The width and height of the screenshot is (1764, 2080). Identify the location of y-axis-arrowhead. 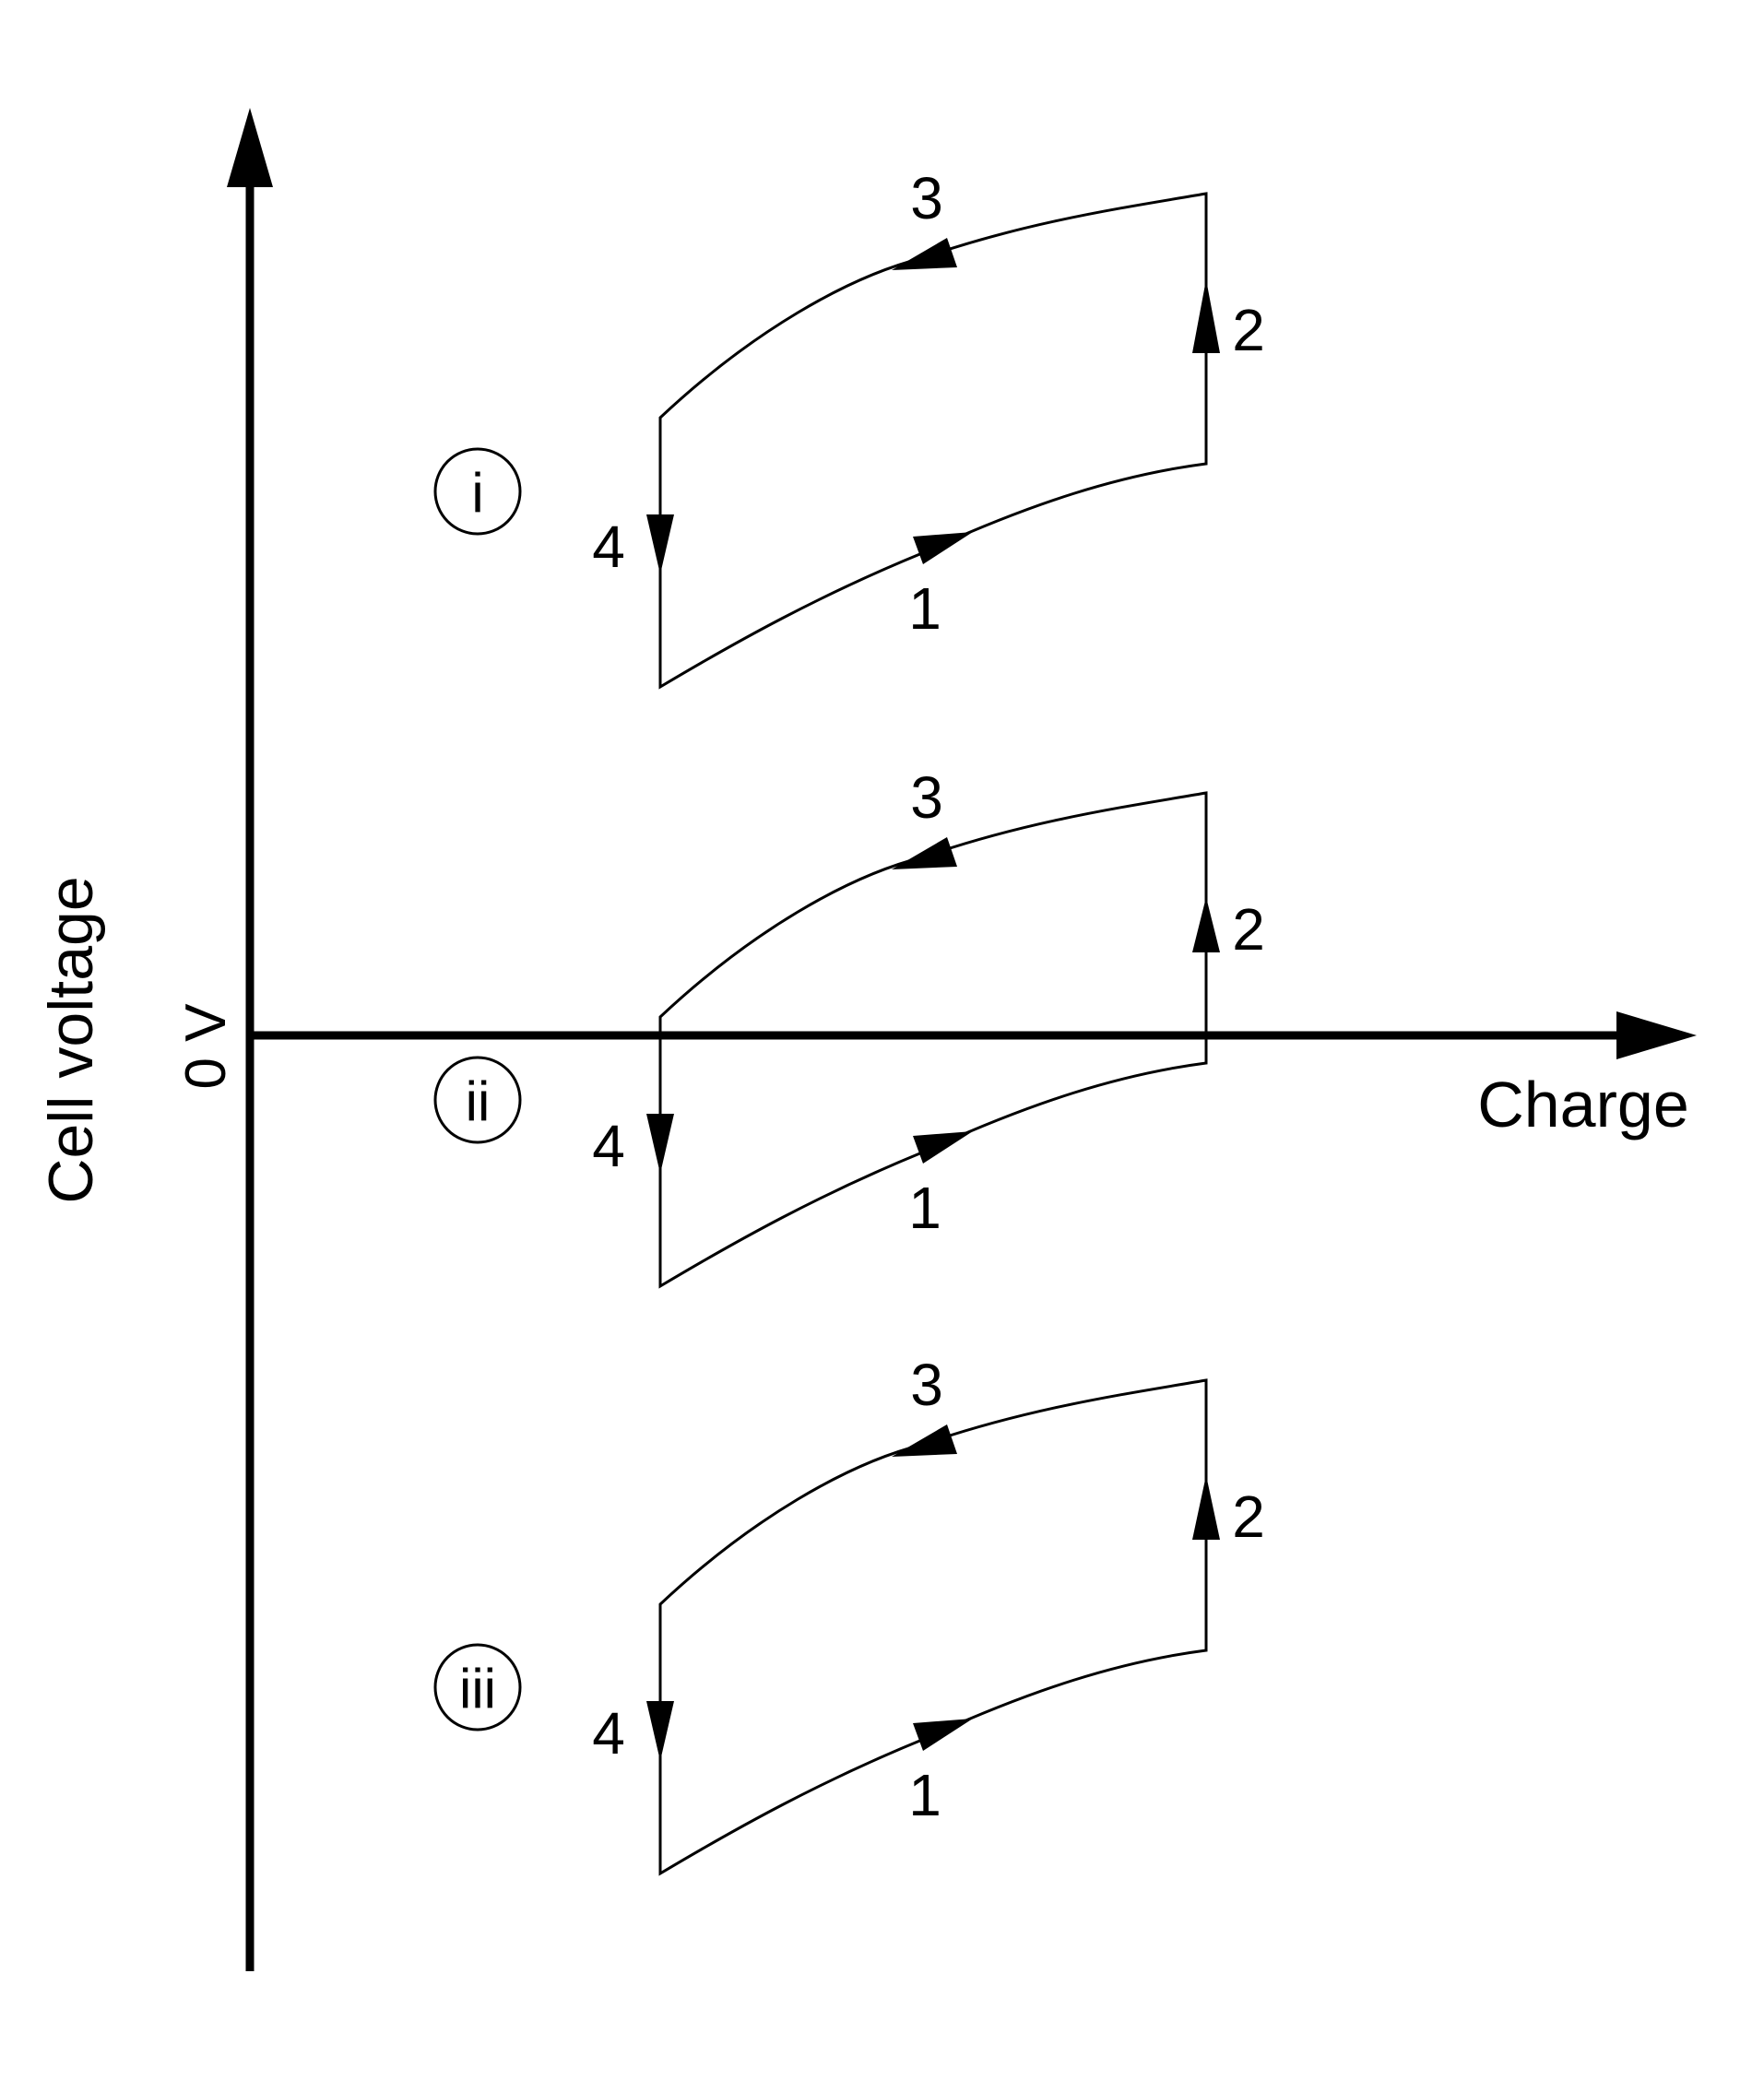
(250, 147).